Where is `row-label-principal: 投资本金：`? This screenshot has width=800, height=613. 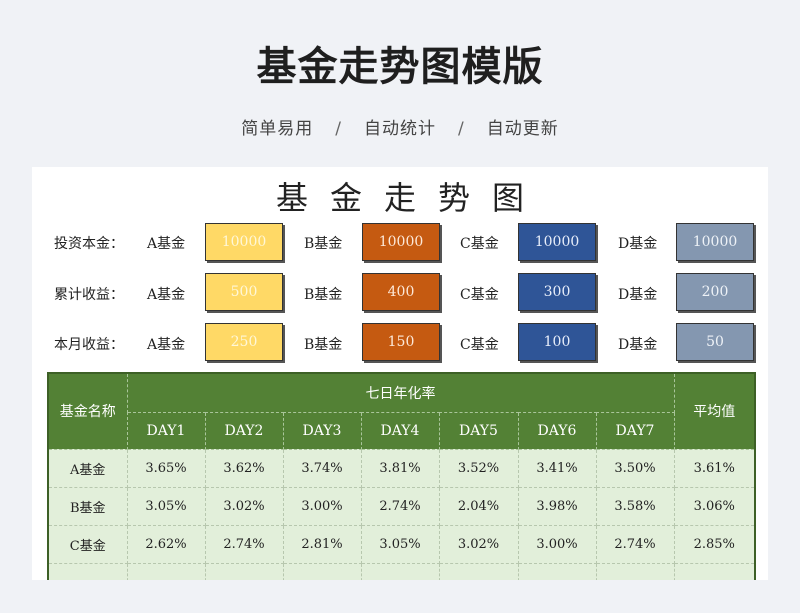 row-label-principal: 投资本金： is located at coordinates (89, 244).